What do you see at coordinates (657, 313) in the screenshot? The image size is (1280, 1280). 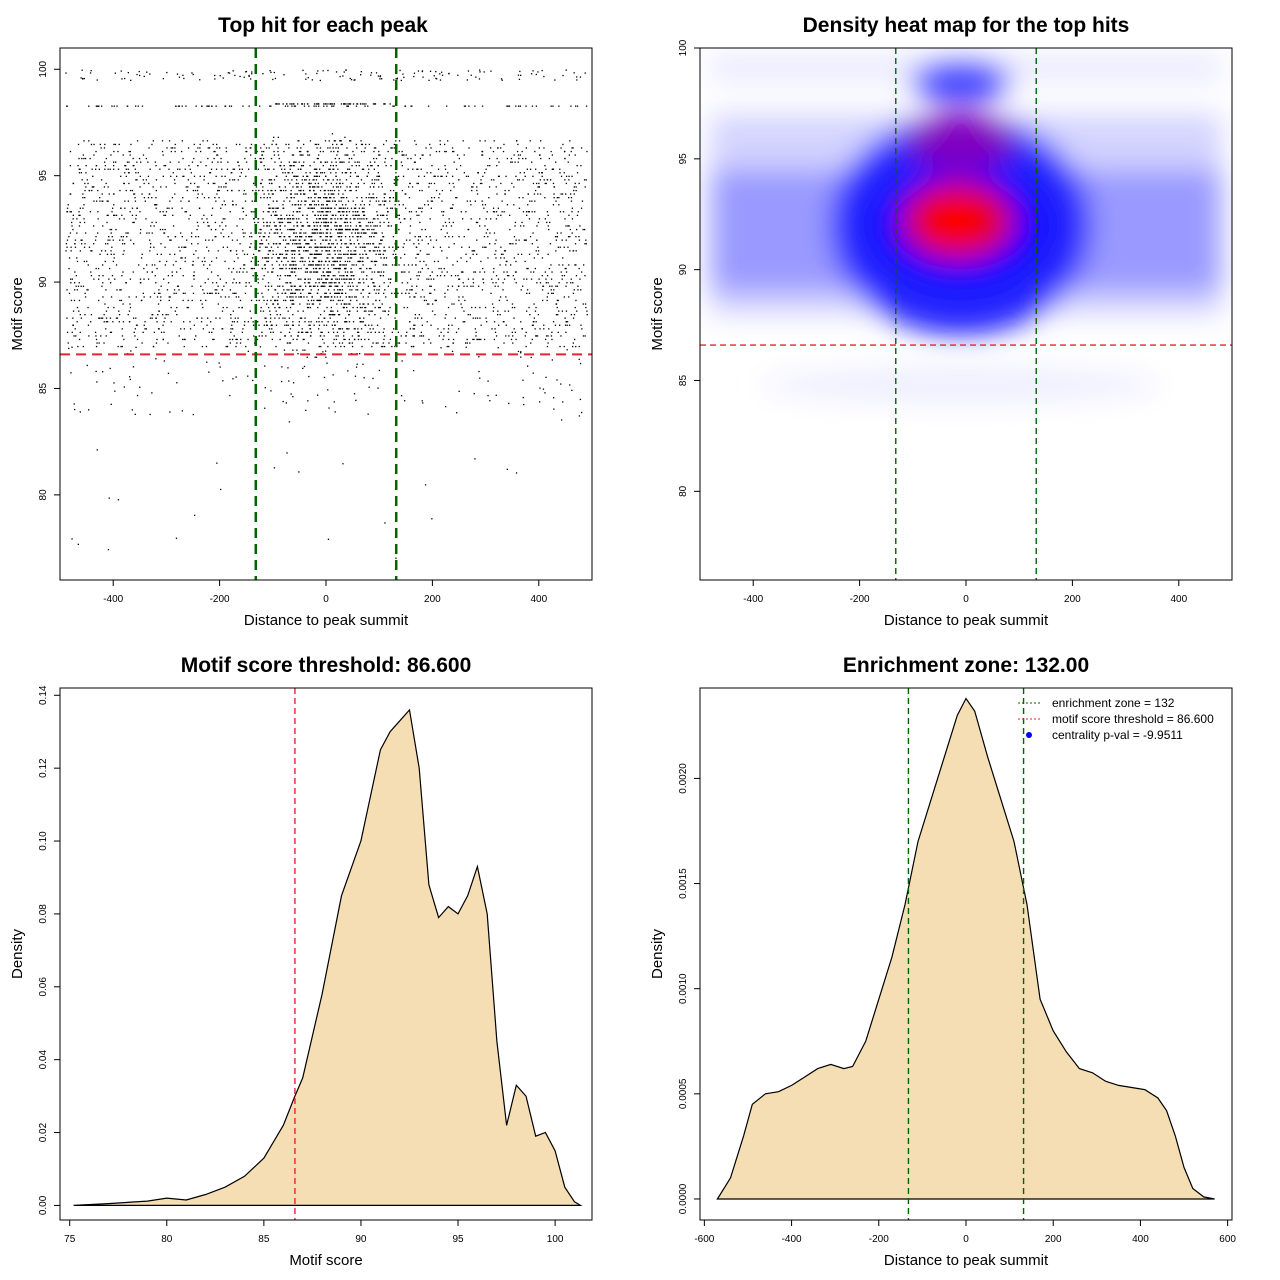 I see `heatmap-y-label: Motif score` at bounding box center [657, 313].